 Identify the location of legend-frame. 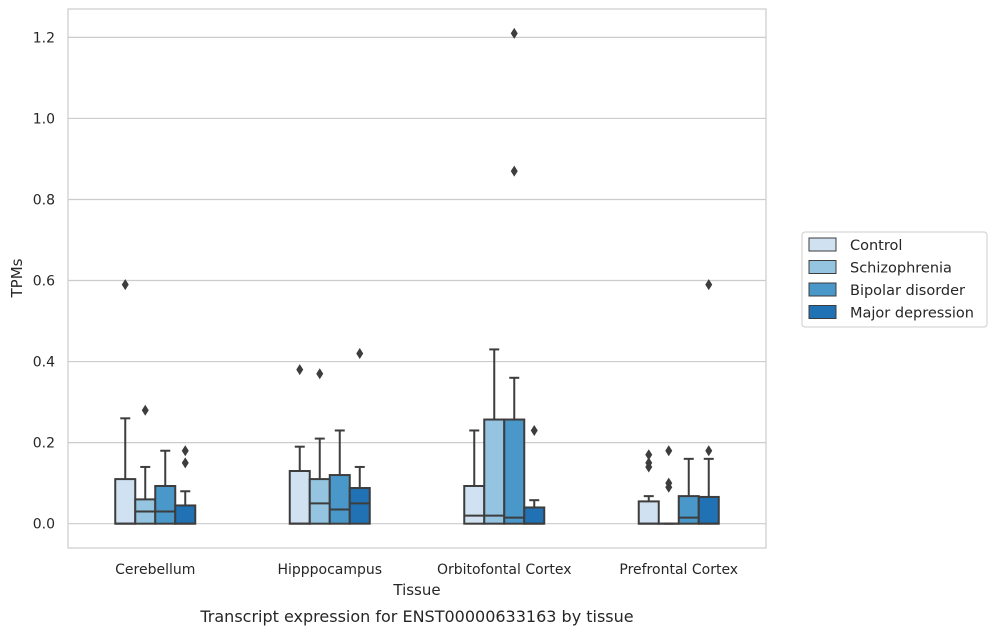
(894, 279).